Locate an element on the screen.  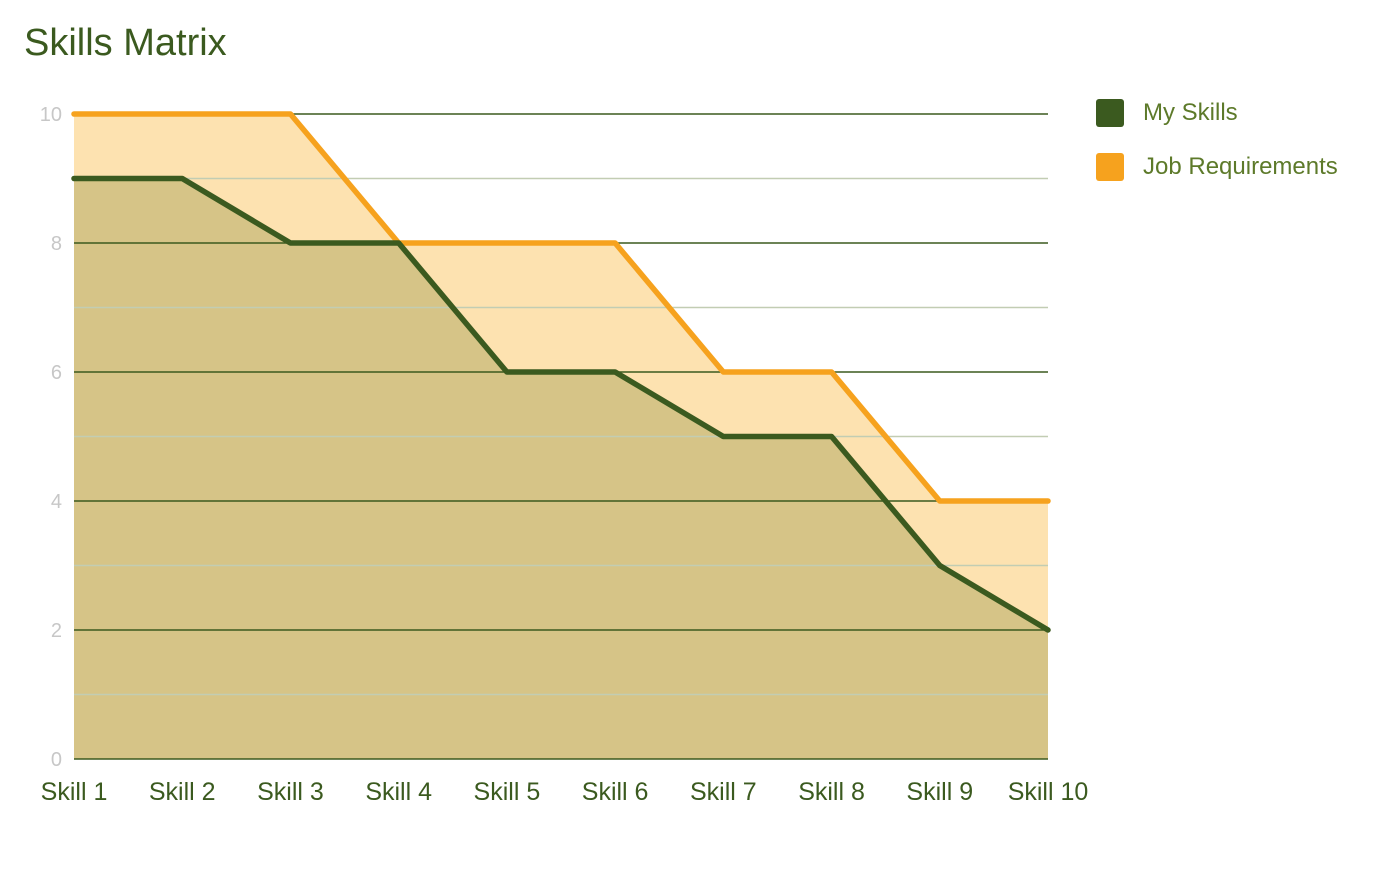
x-tick-label: Skill 8 is located at coordinates (831, 792).